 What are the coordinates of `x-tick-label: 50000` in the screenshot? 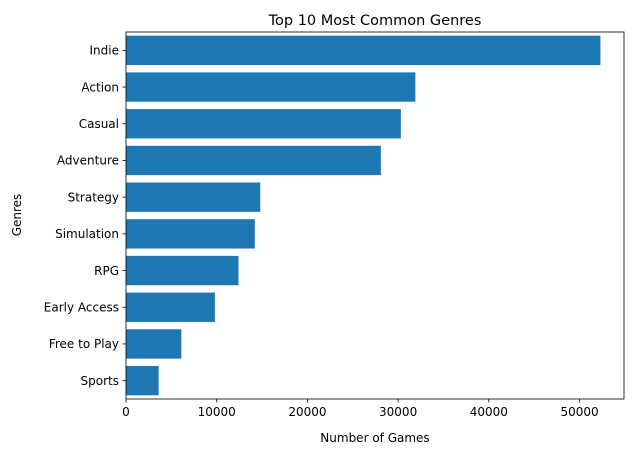 It's located at (579, 412).